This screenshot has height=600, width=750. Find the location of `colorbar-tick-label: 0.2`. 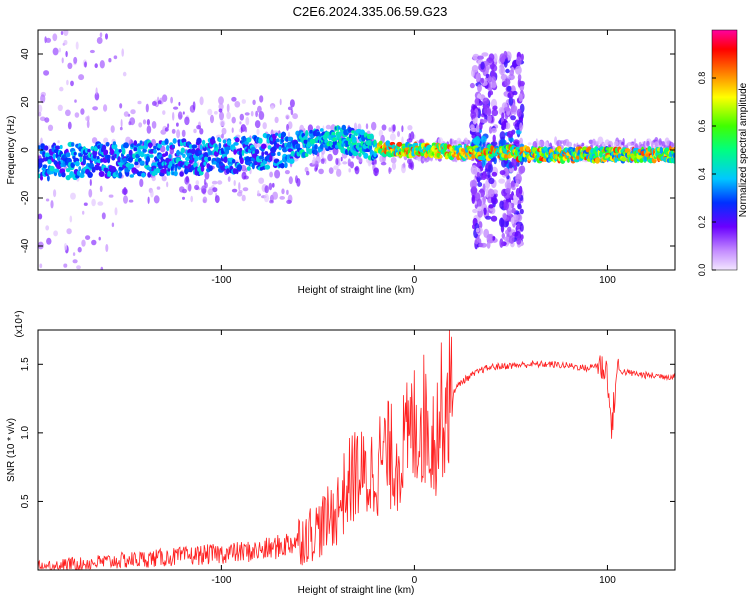

colorbar-tick-label: 0.2 is located at coordinates (702, 222).